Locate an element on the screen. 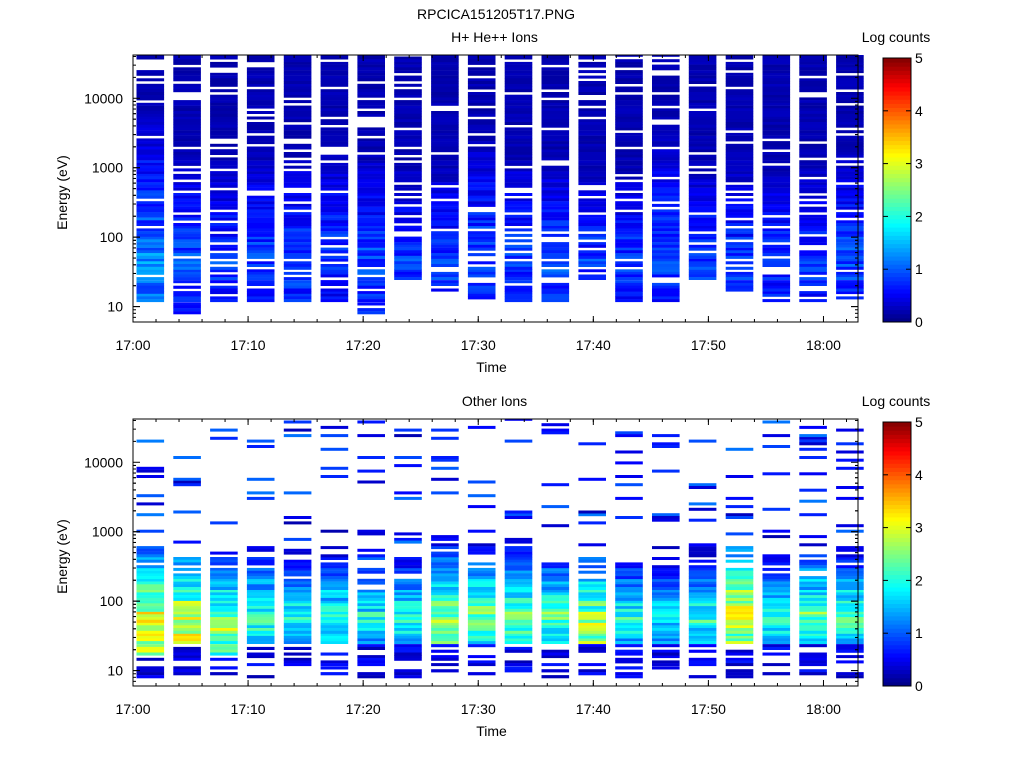 This screenshot has width=1024, height=768. x-tick-label: 17:50 is located at coordinates (708, 345).